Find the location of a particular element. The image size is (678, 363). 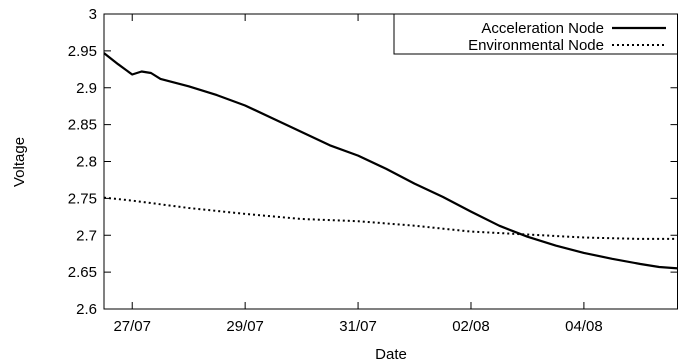

legend-entry-label: Acceleration Node is located at coordinates (542, 28).